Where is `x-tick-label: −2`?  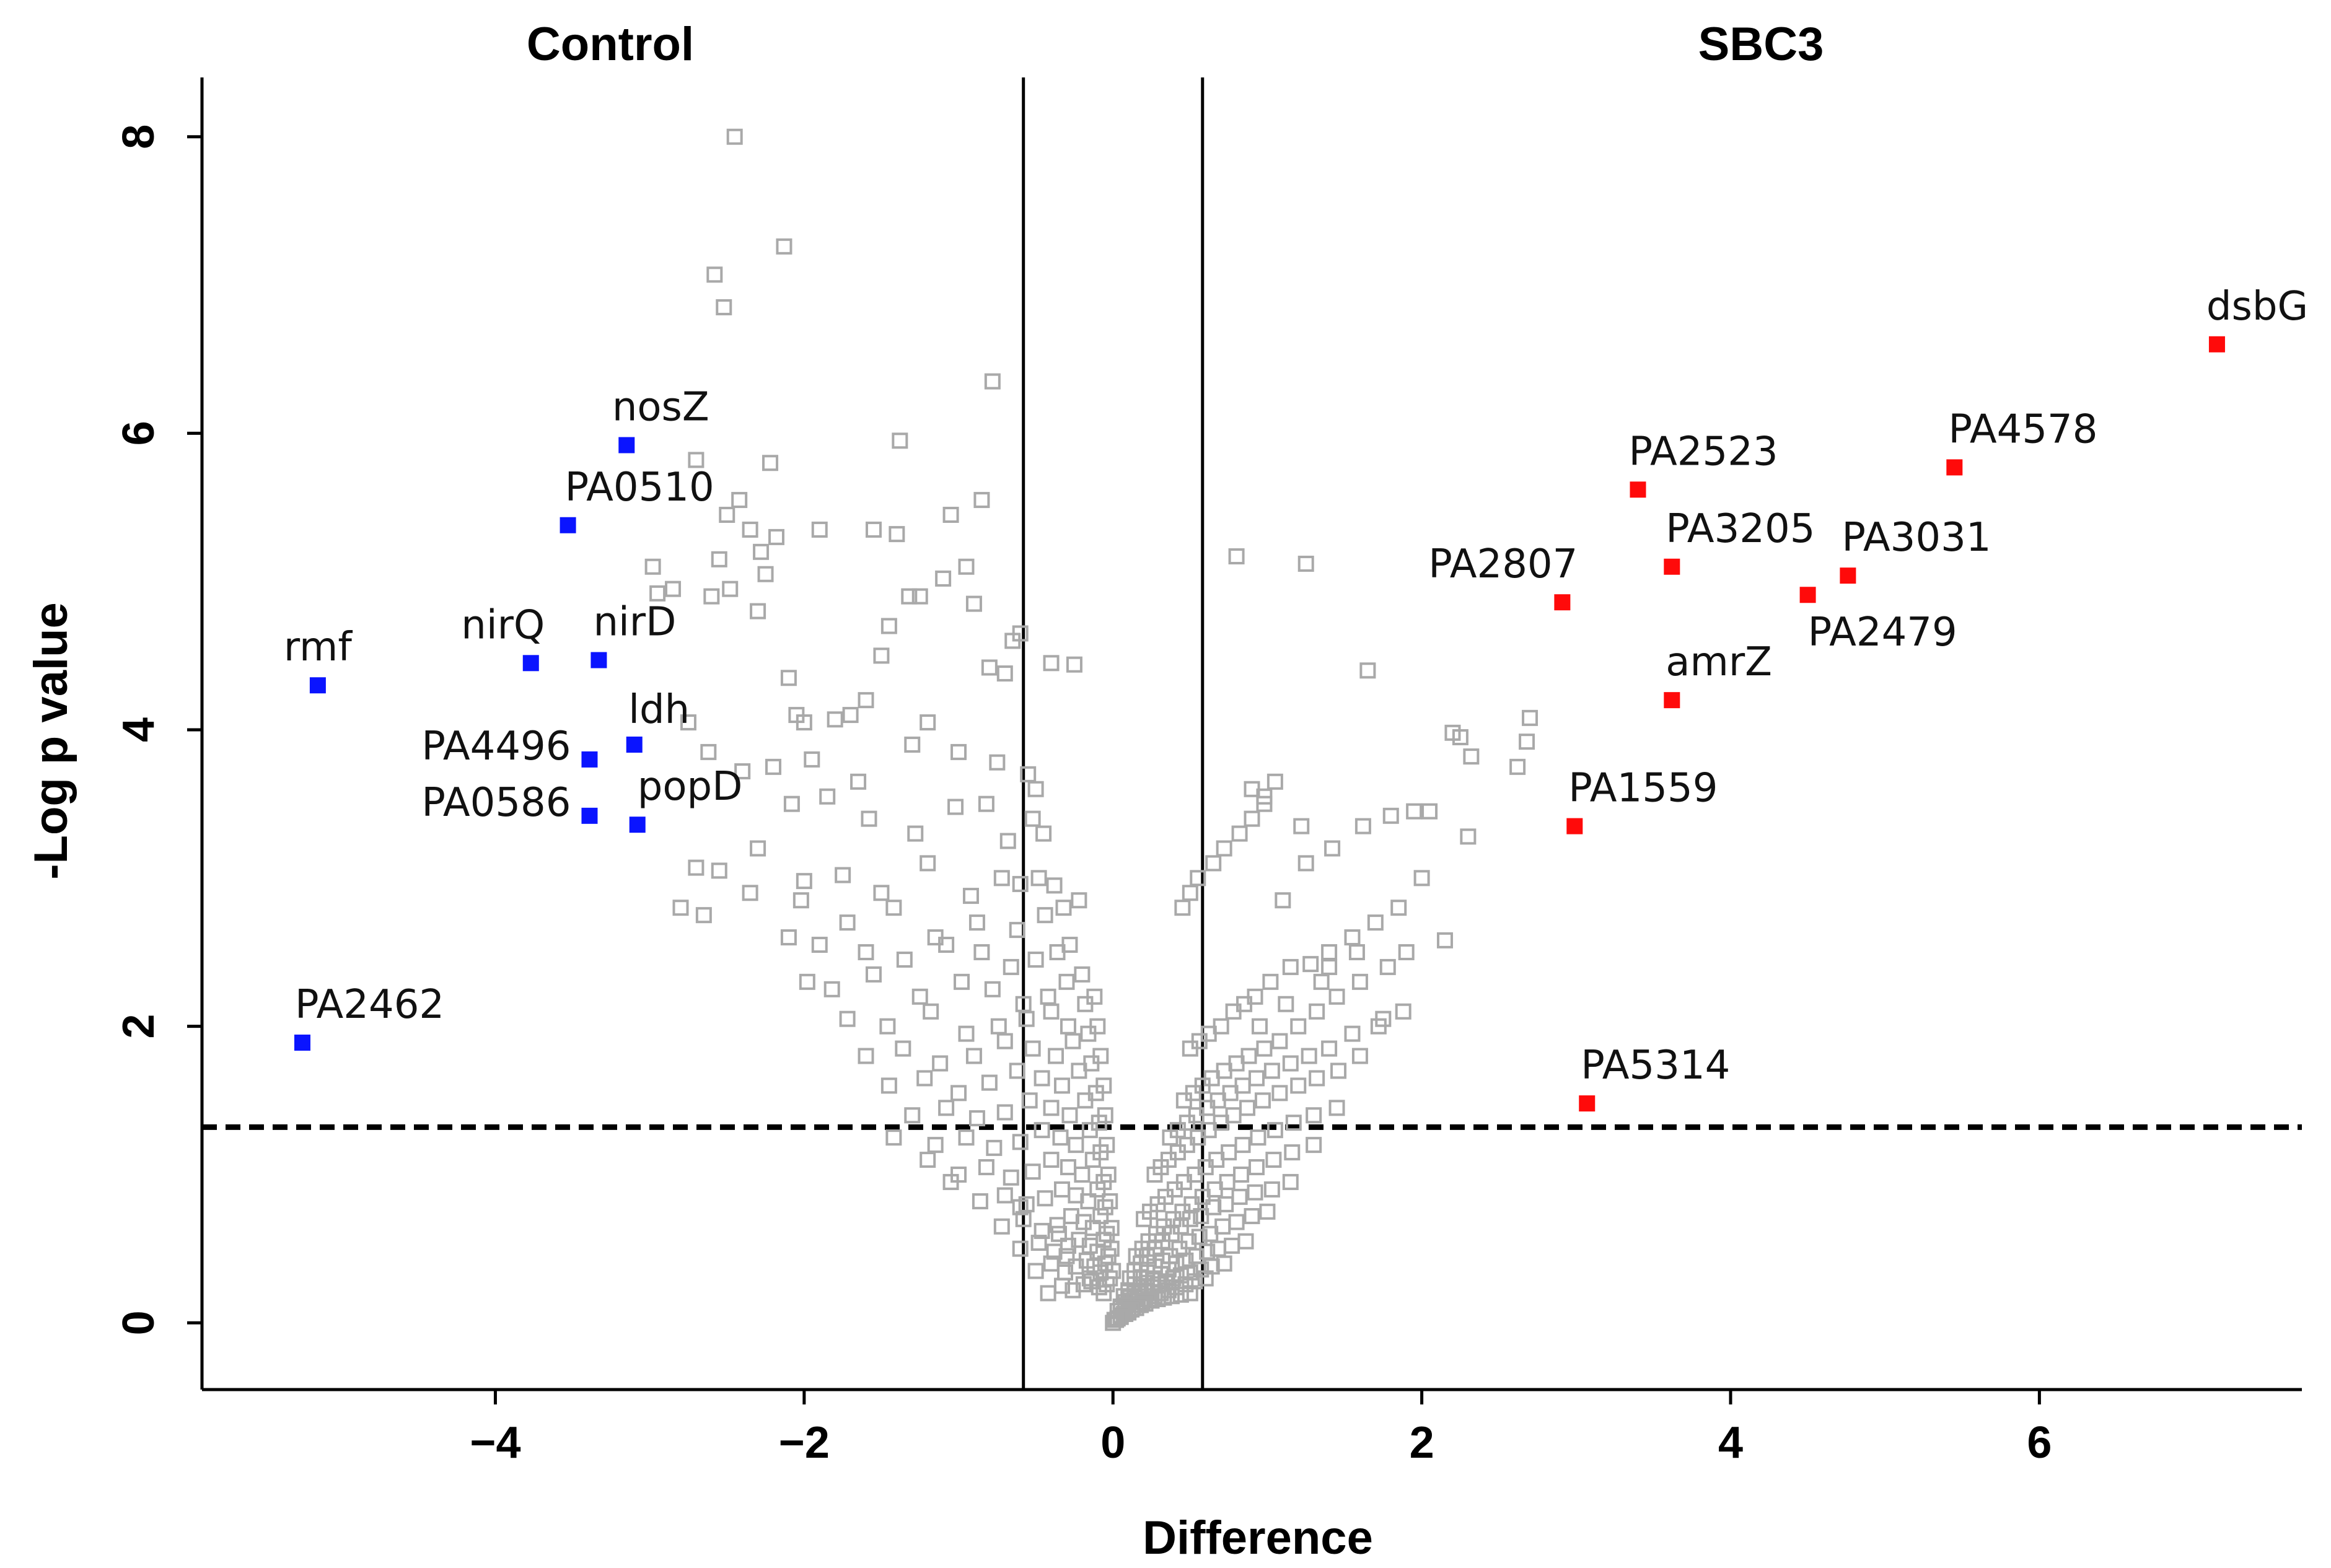 x-tick-label: −2 is located at coordinates (804, 1443).